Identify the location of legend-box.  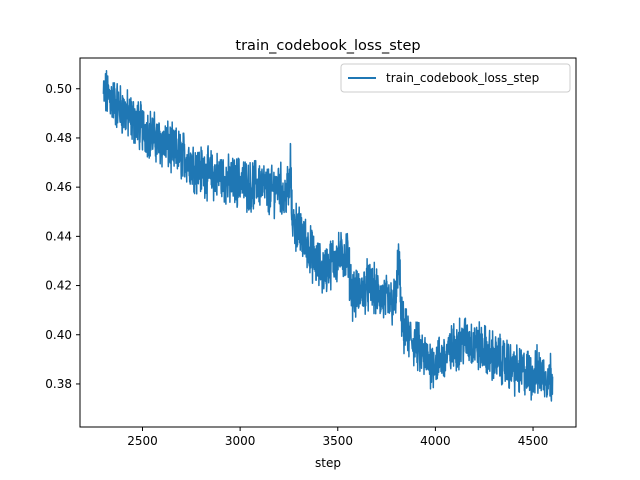
(455, 78).